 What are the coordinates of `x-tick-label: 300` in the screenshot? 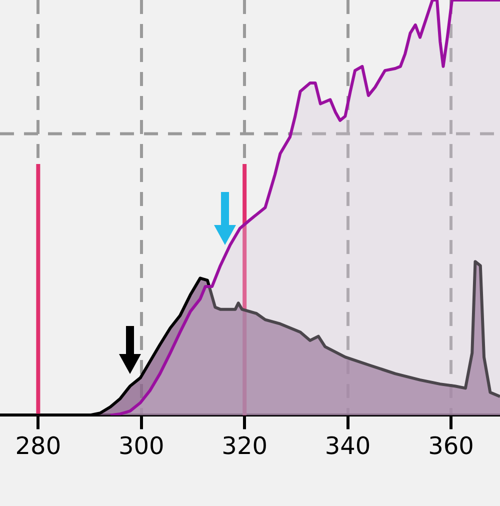 It's located at (141, 446).